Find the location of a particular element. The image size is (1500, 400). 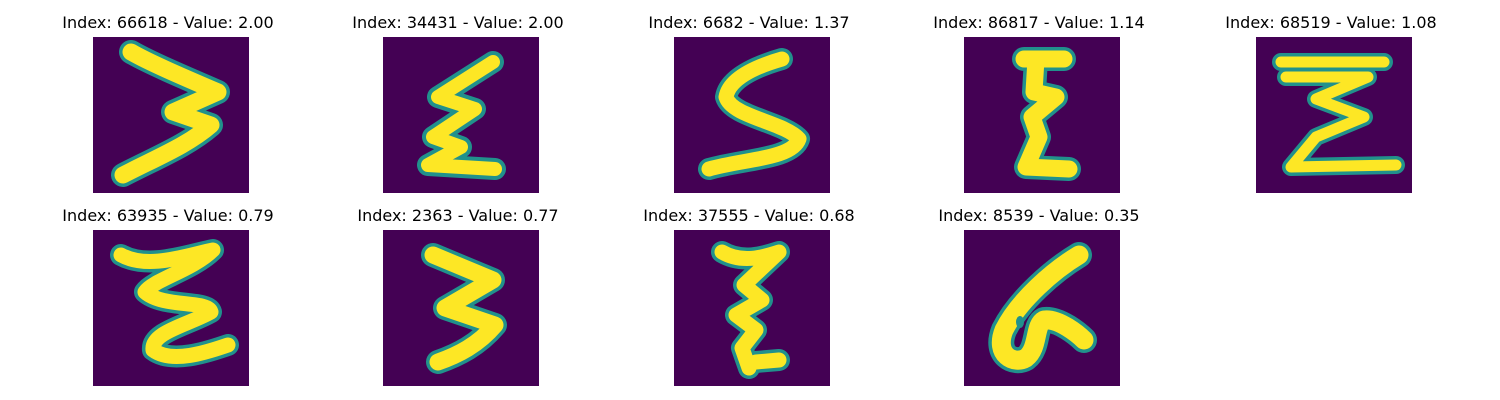

glyph-sigma-round is located at coordinates (174, 303).